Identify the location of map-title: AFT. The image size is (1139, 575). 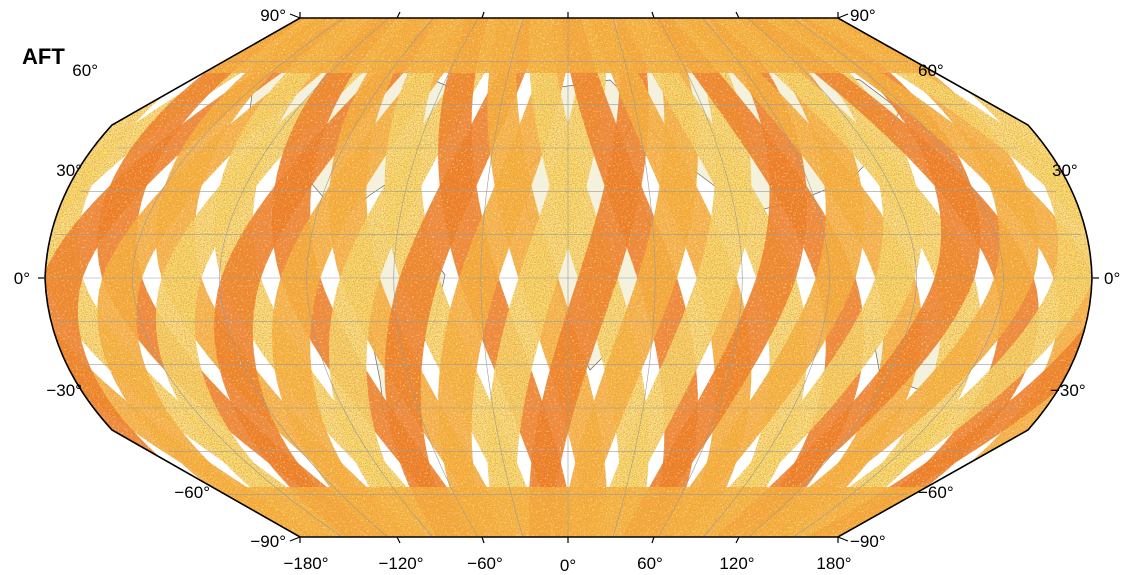
(43, 56).